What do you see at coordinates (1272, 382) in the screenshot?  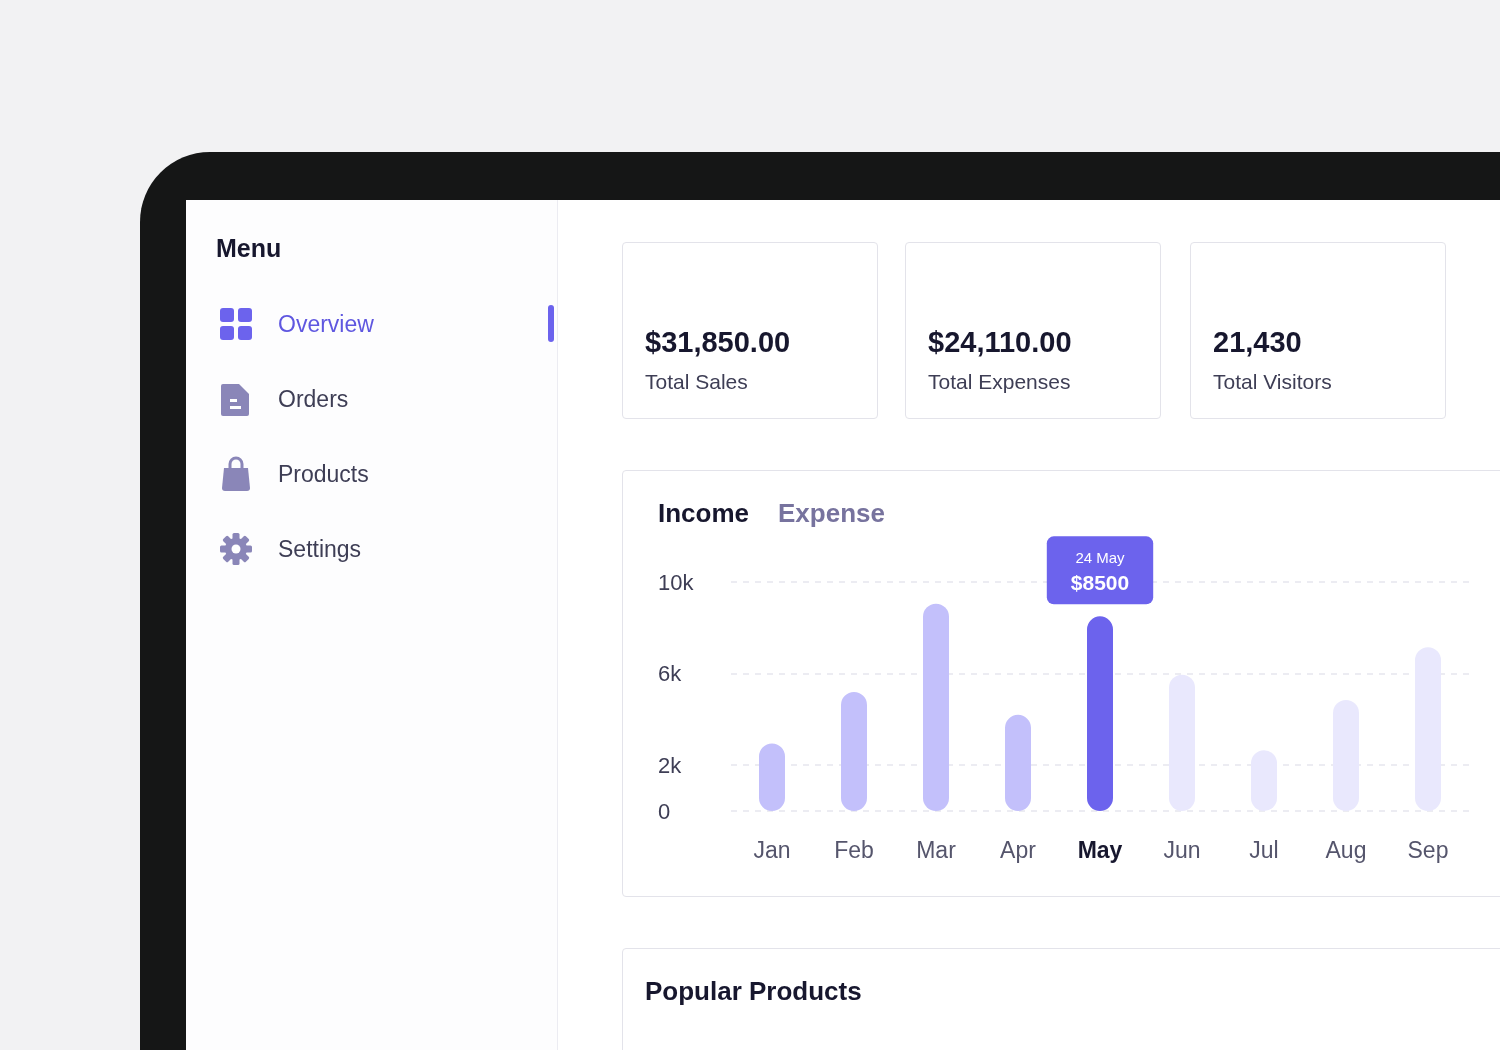 I see `text: Total Visitors` at bounding box center [1272, 382].